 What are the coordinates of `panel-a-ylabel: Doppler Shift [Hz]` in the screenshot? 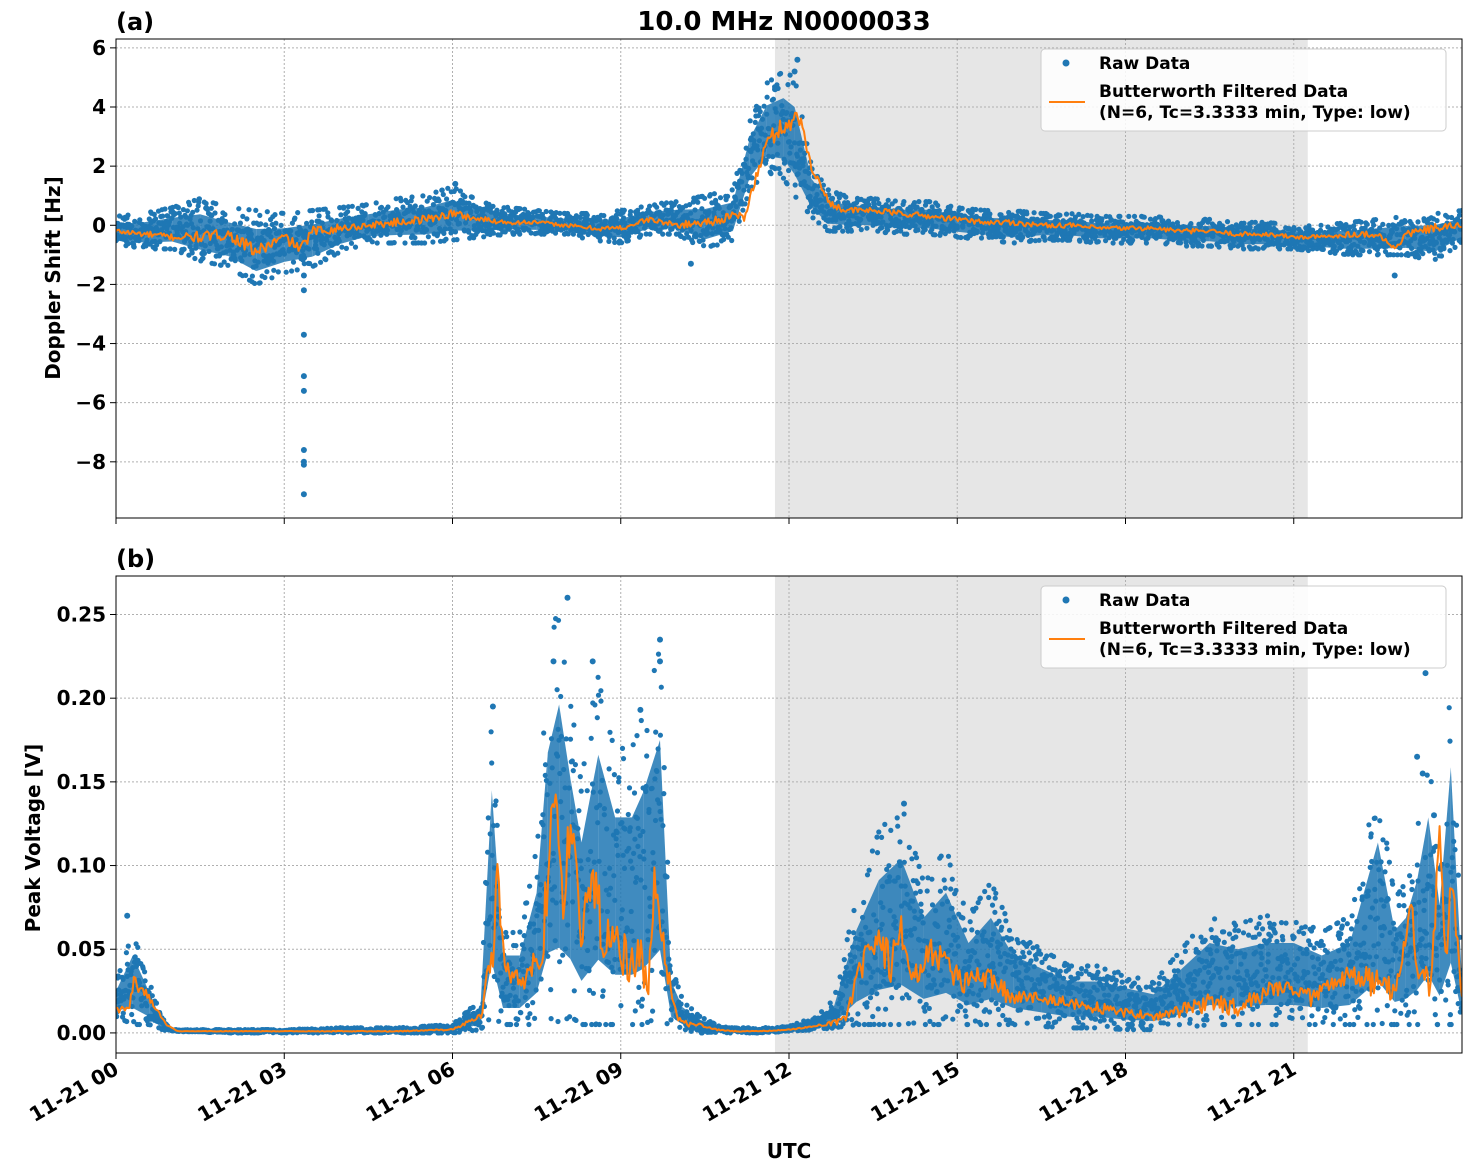 It's located at (53, 278).